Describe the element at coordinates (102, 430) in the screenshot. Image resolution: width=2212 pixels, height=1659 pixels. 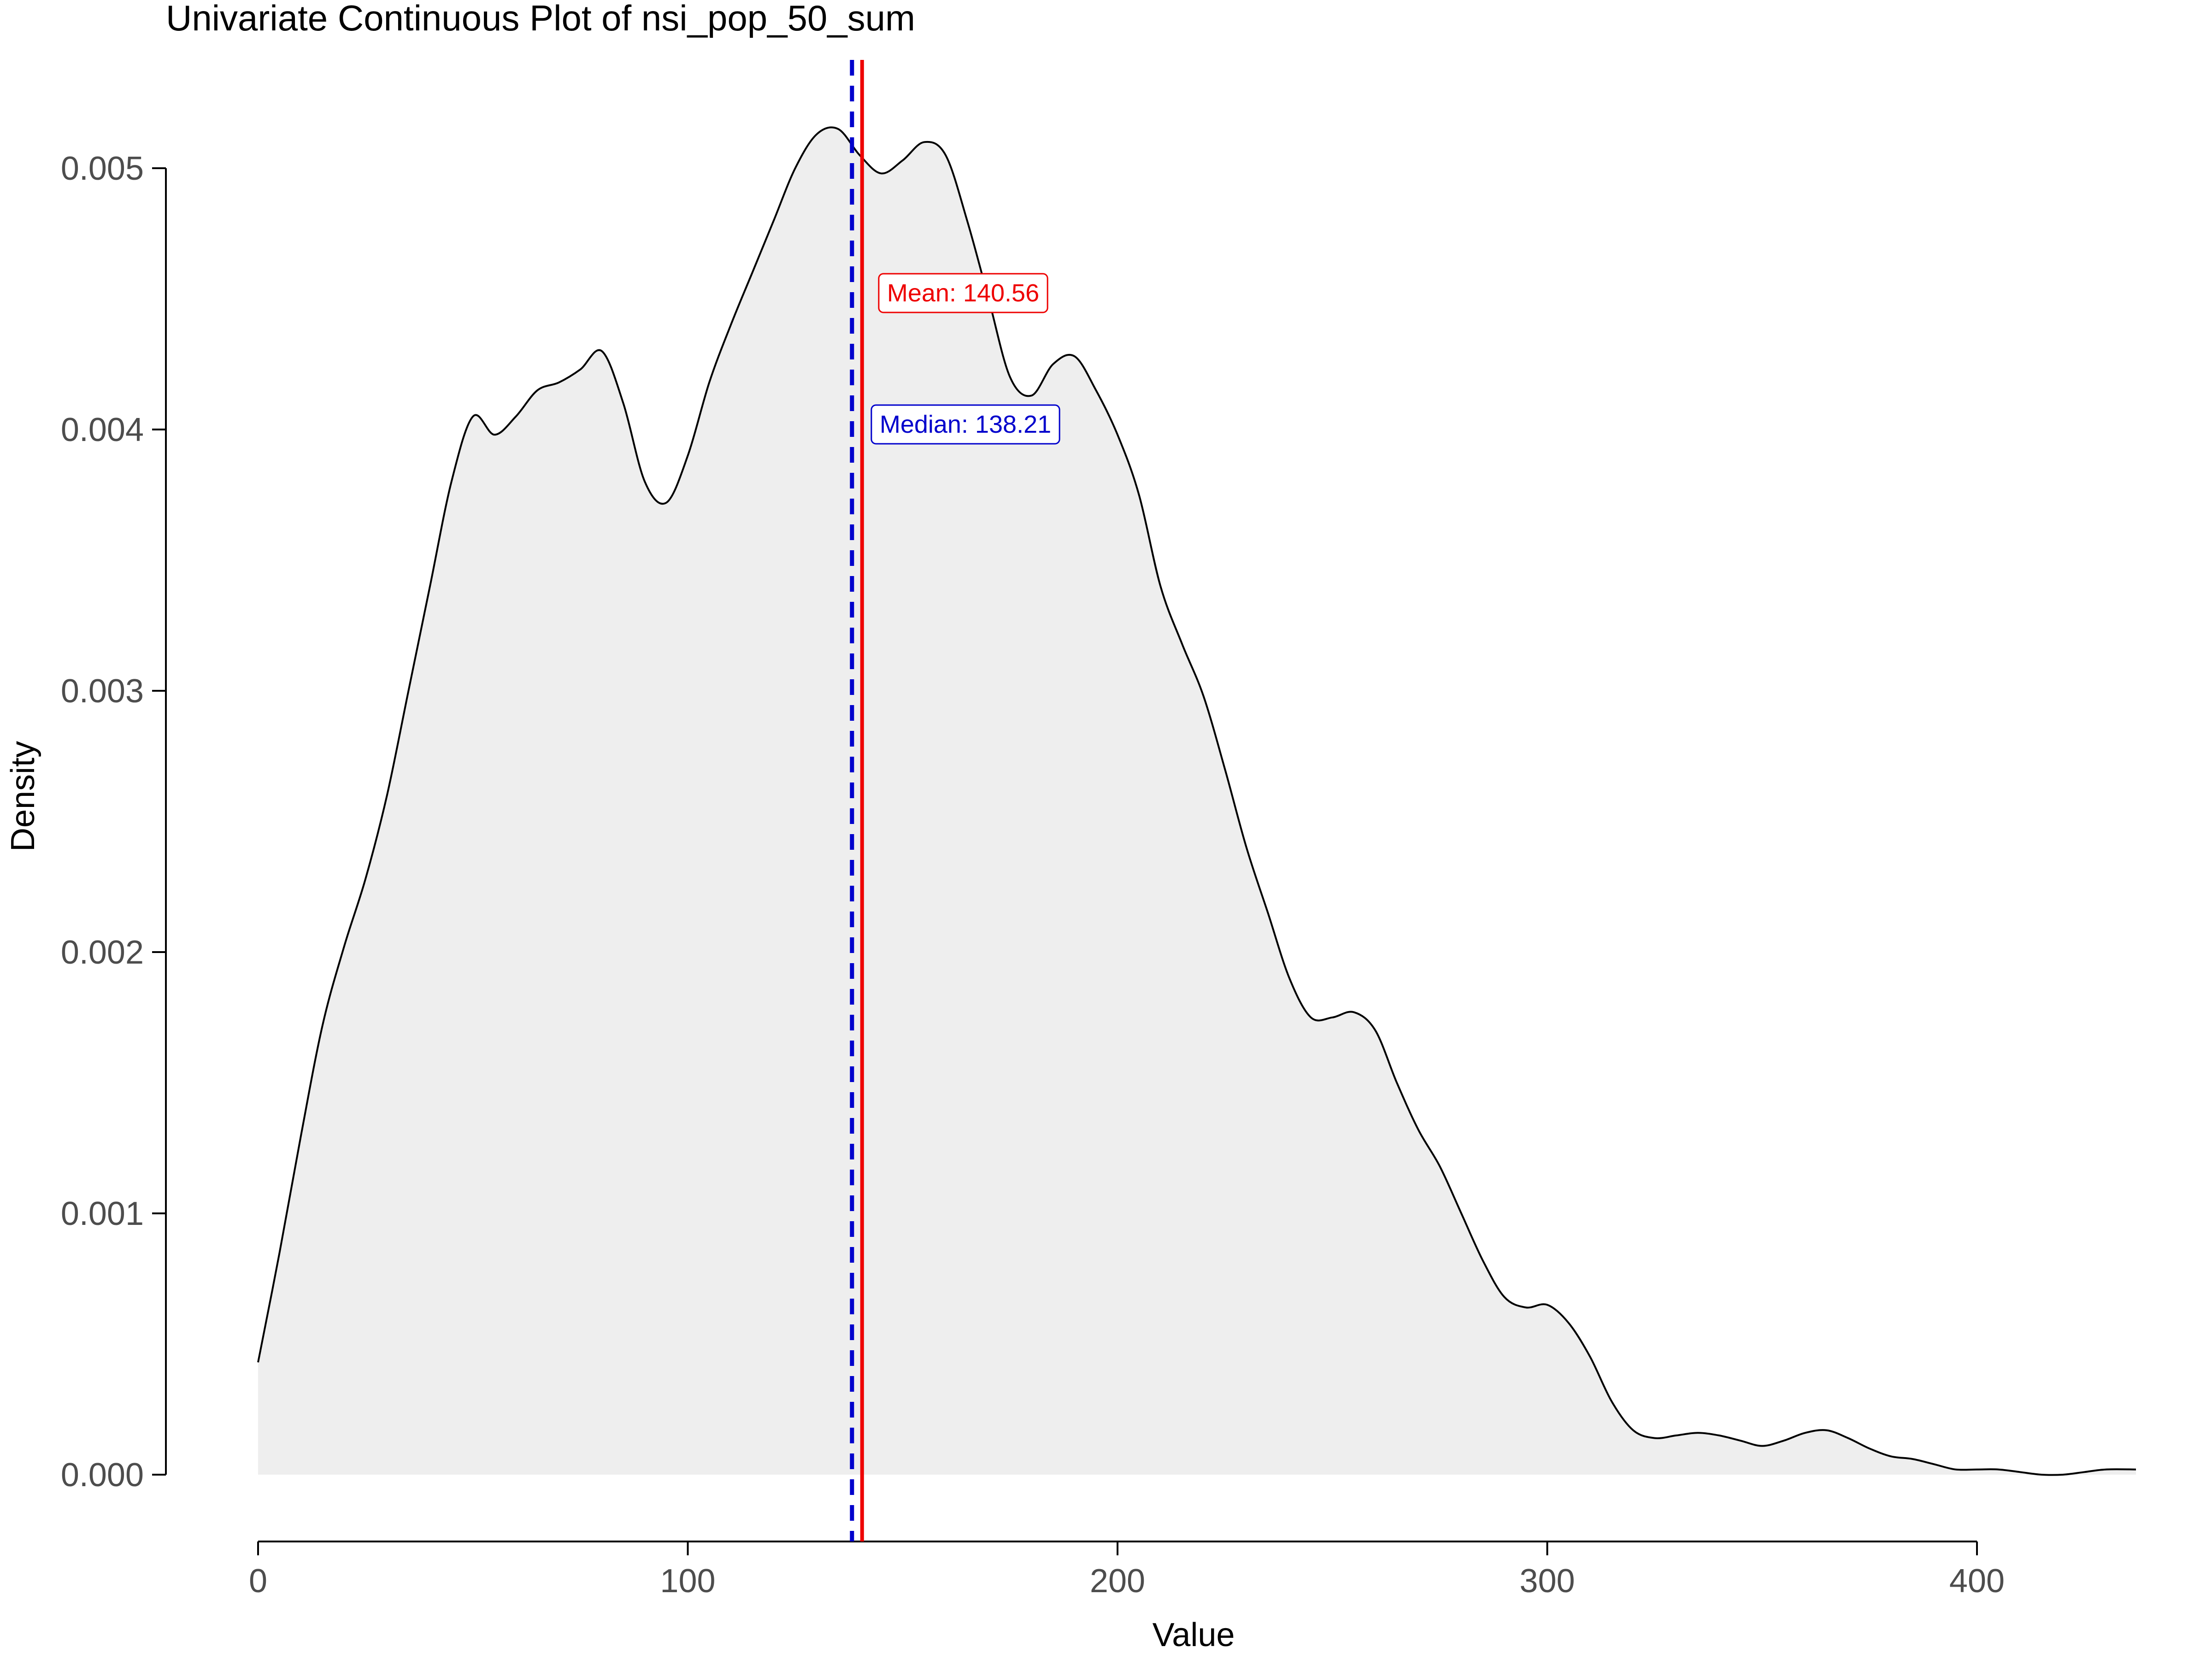
I see `y-tick-label: 0.004` at that location.